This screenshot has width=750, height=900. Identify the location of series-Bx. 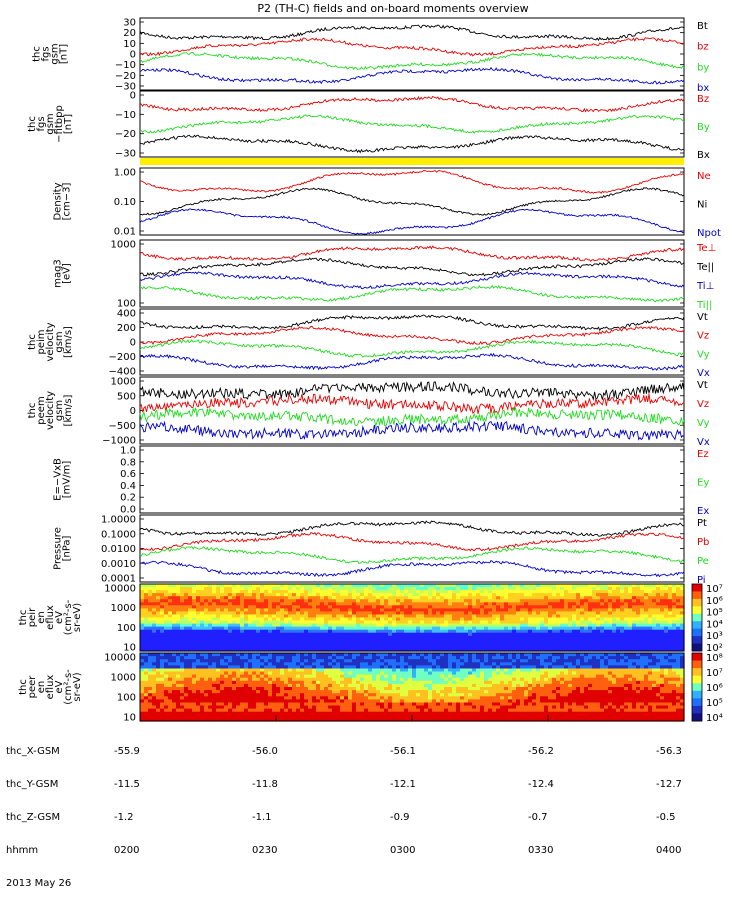
(412, 143).